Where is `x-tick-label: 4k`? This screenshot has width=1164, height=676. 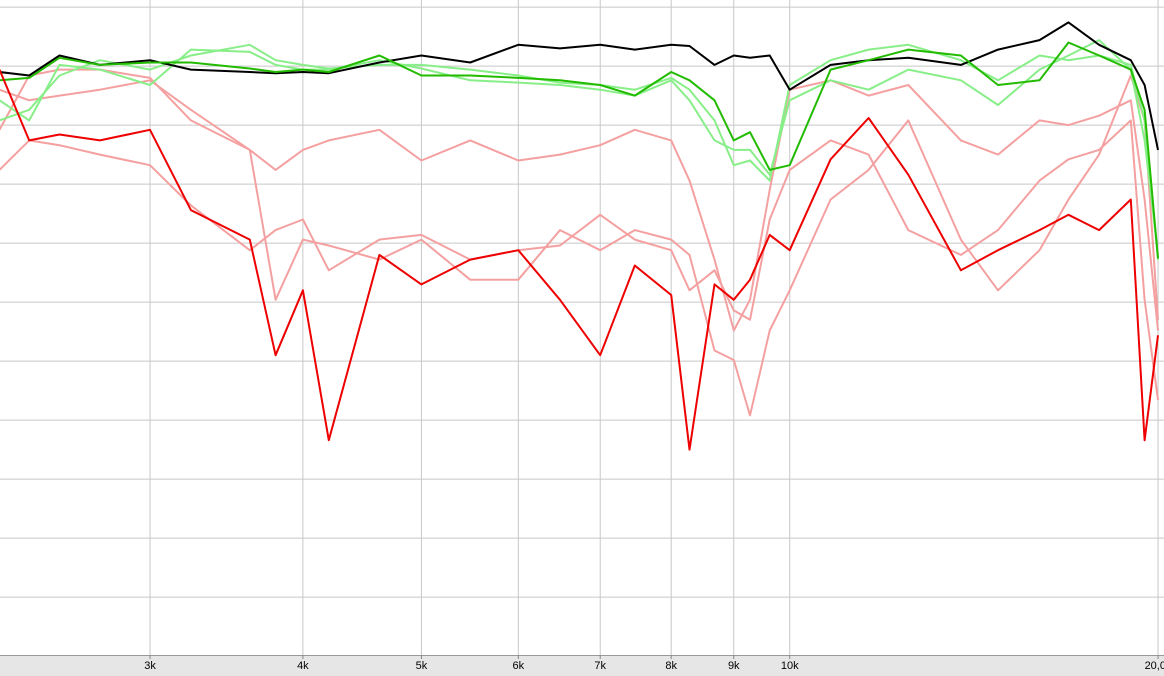
x-tick-label: 4k is located at coordinates (303, 666).